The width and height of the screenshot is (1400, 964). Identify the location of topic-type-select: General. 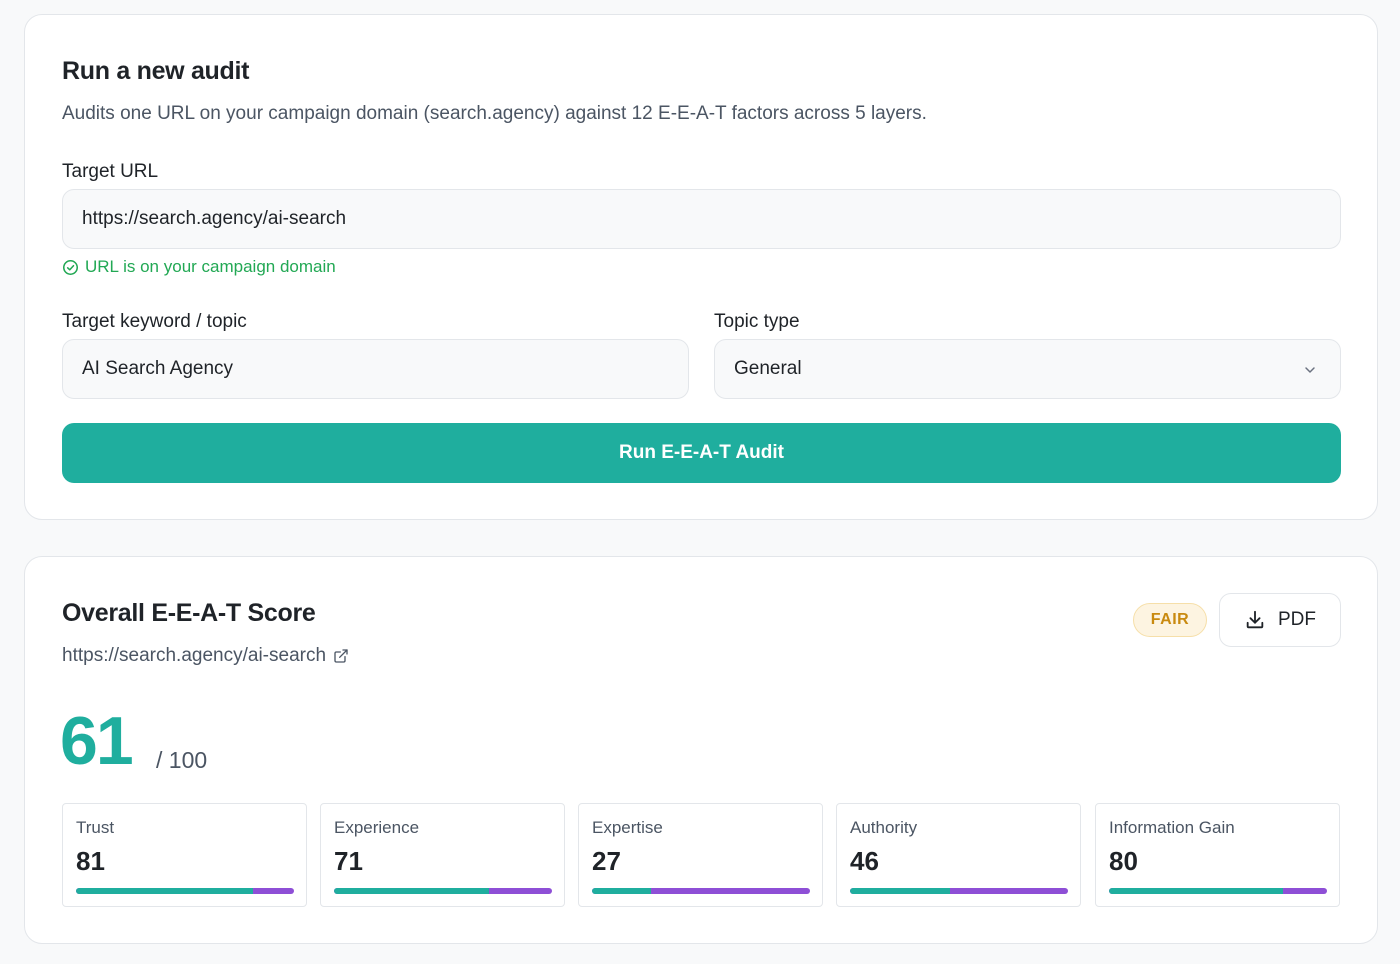
(1027, 369).